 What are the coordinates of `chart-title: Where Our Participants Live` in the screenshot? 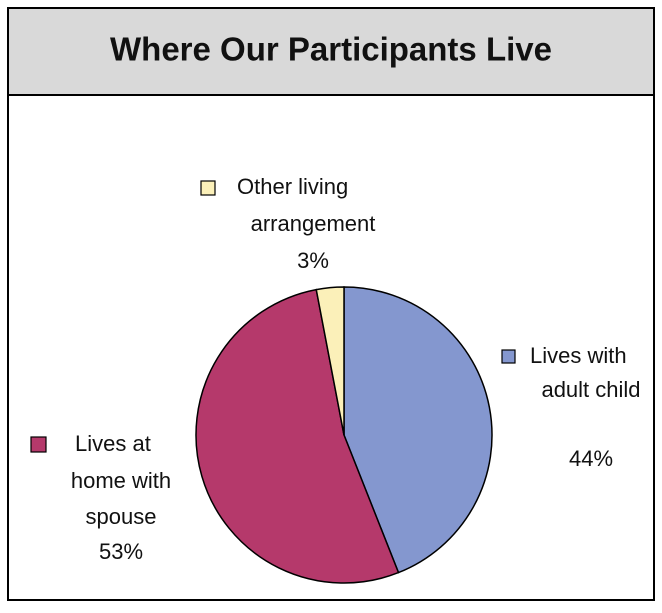 It's located at (331, 49).